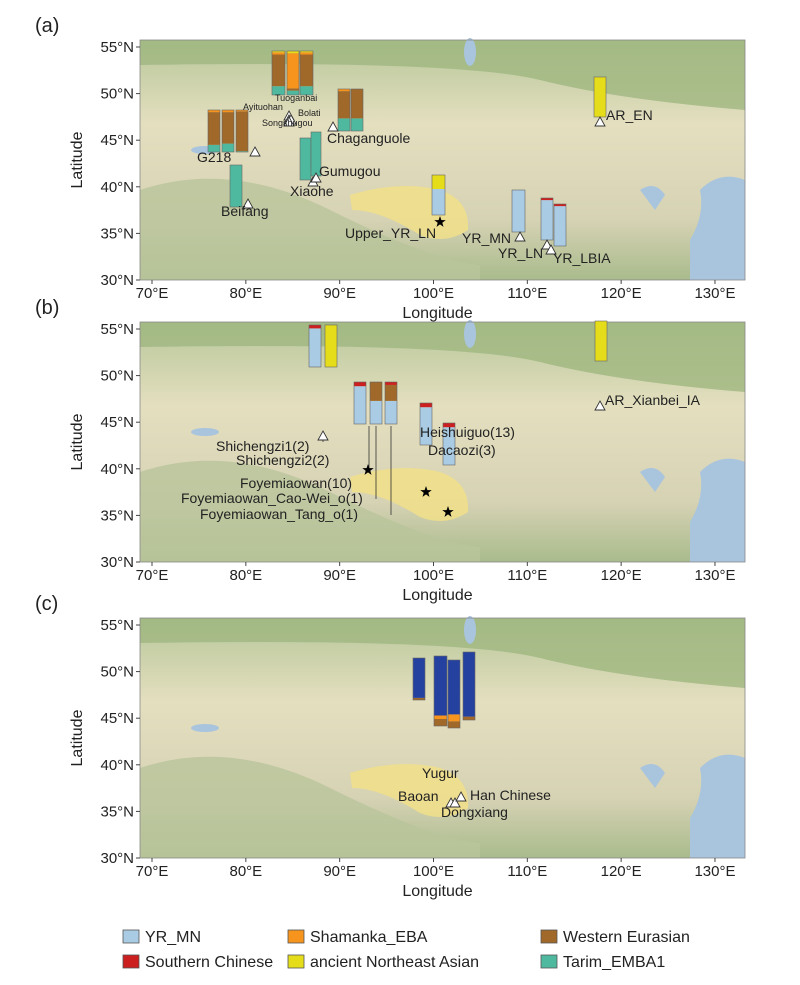 This screenshot has width=800, height=985. Describe the element at coordinates (390, 233) in the screenshot. I see `site-label: Upper_YR_LN` at that location.